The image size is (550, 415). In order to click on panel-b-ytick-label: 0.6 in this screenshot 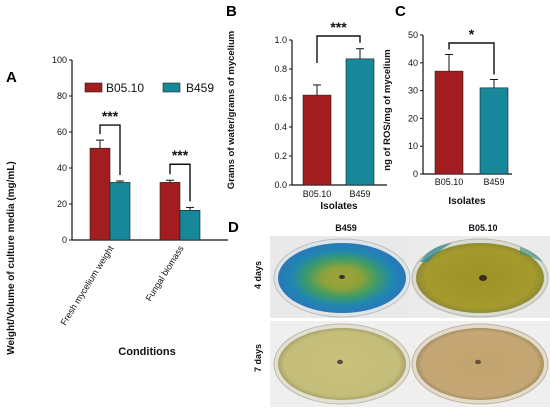, I will do `click(280, 98)`.